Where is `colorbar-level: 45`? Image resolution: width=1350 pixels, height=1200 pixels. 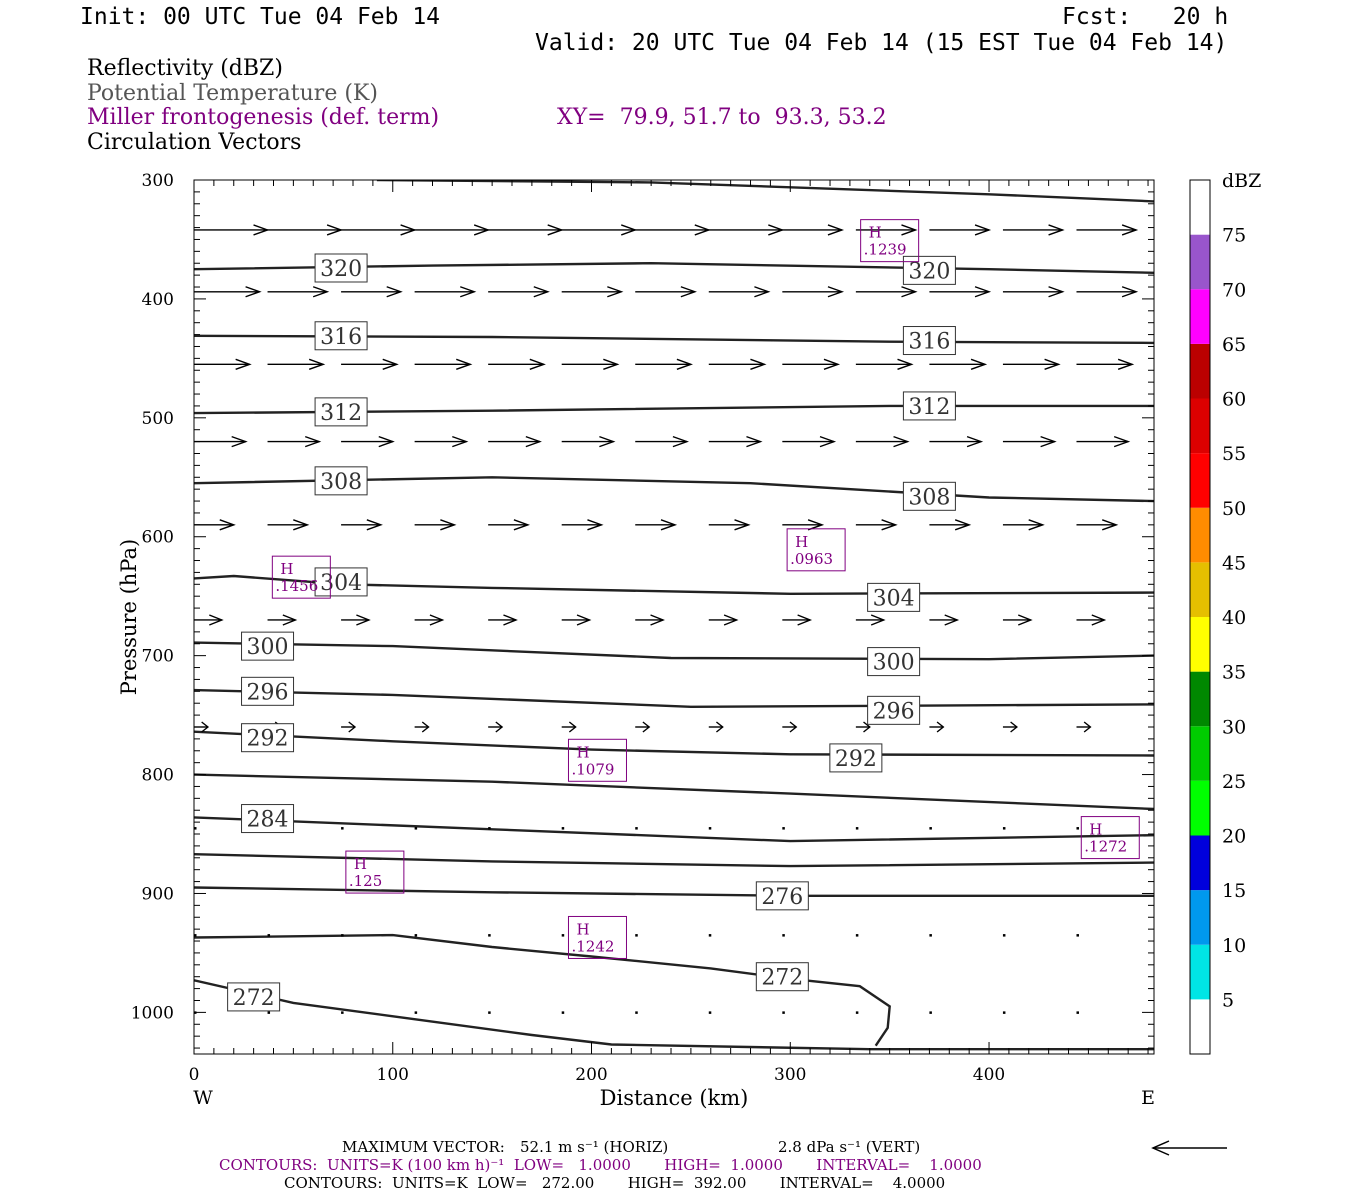 colorbar-level: 45 is located at coordinates (1234, 563).